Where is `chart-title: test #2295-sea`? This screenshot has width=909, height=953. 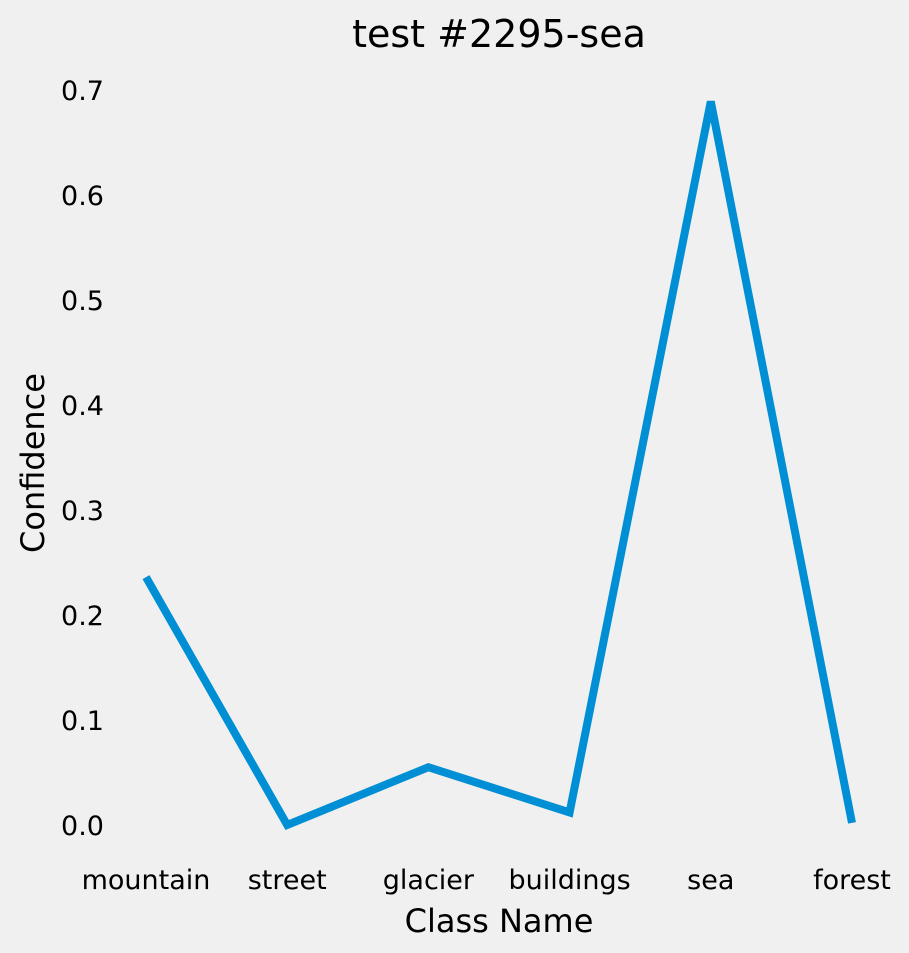
chart-title: test #2295-sea is located at coordinates (499, 34).